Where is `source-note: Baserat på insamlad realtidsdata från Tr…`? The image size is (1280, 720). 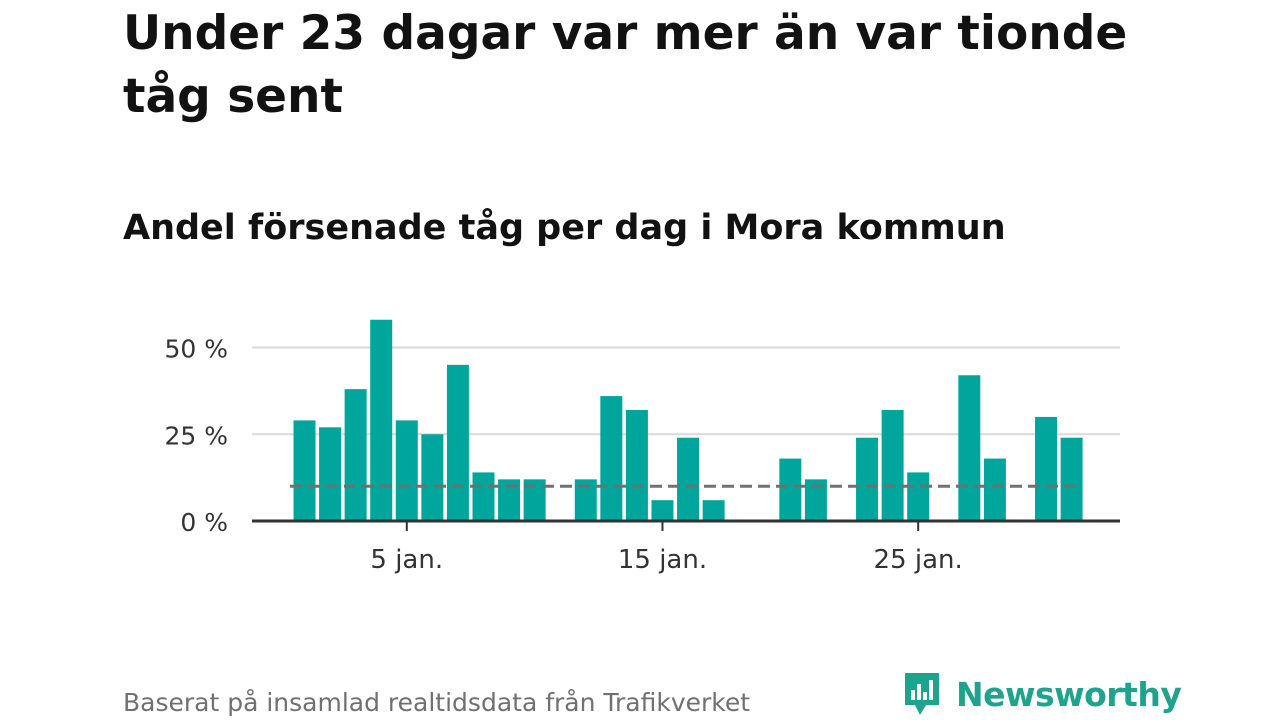
source-note: Baserat på insamlad realtidsdata från Tr… is located at coordinates (437, 702).